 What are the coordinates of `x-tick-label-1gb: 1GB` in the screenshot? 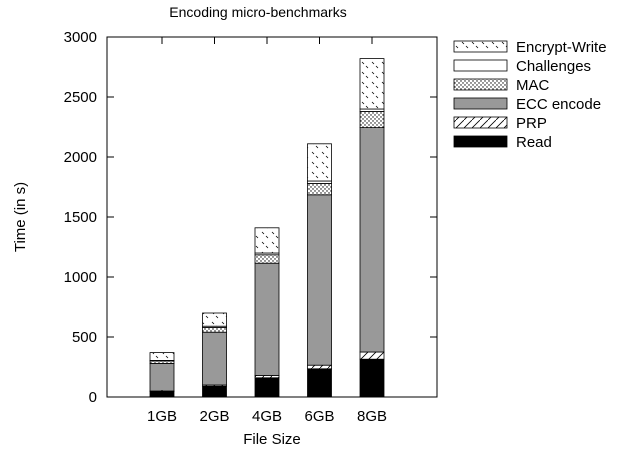 It's located at (162, 416).